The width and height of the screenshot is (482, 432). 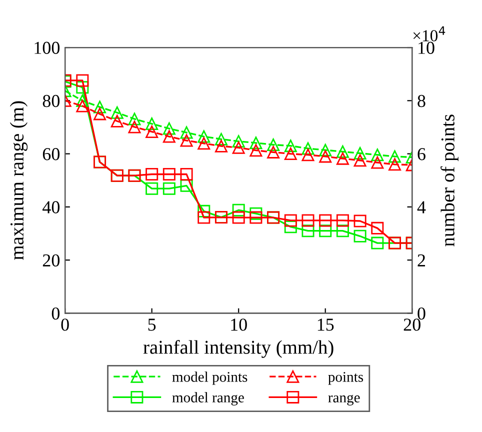 I want to click on y-tick-label: 100, so click(x=47, y=48).